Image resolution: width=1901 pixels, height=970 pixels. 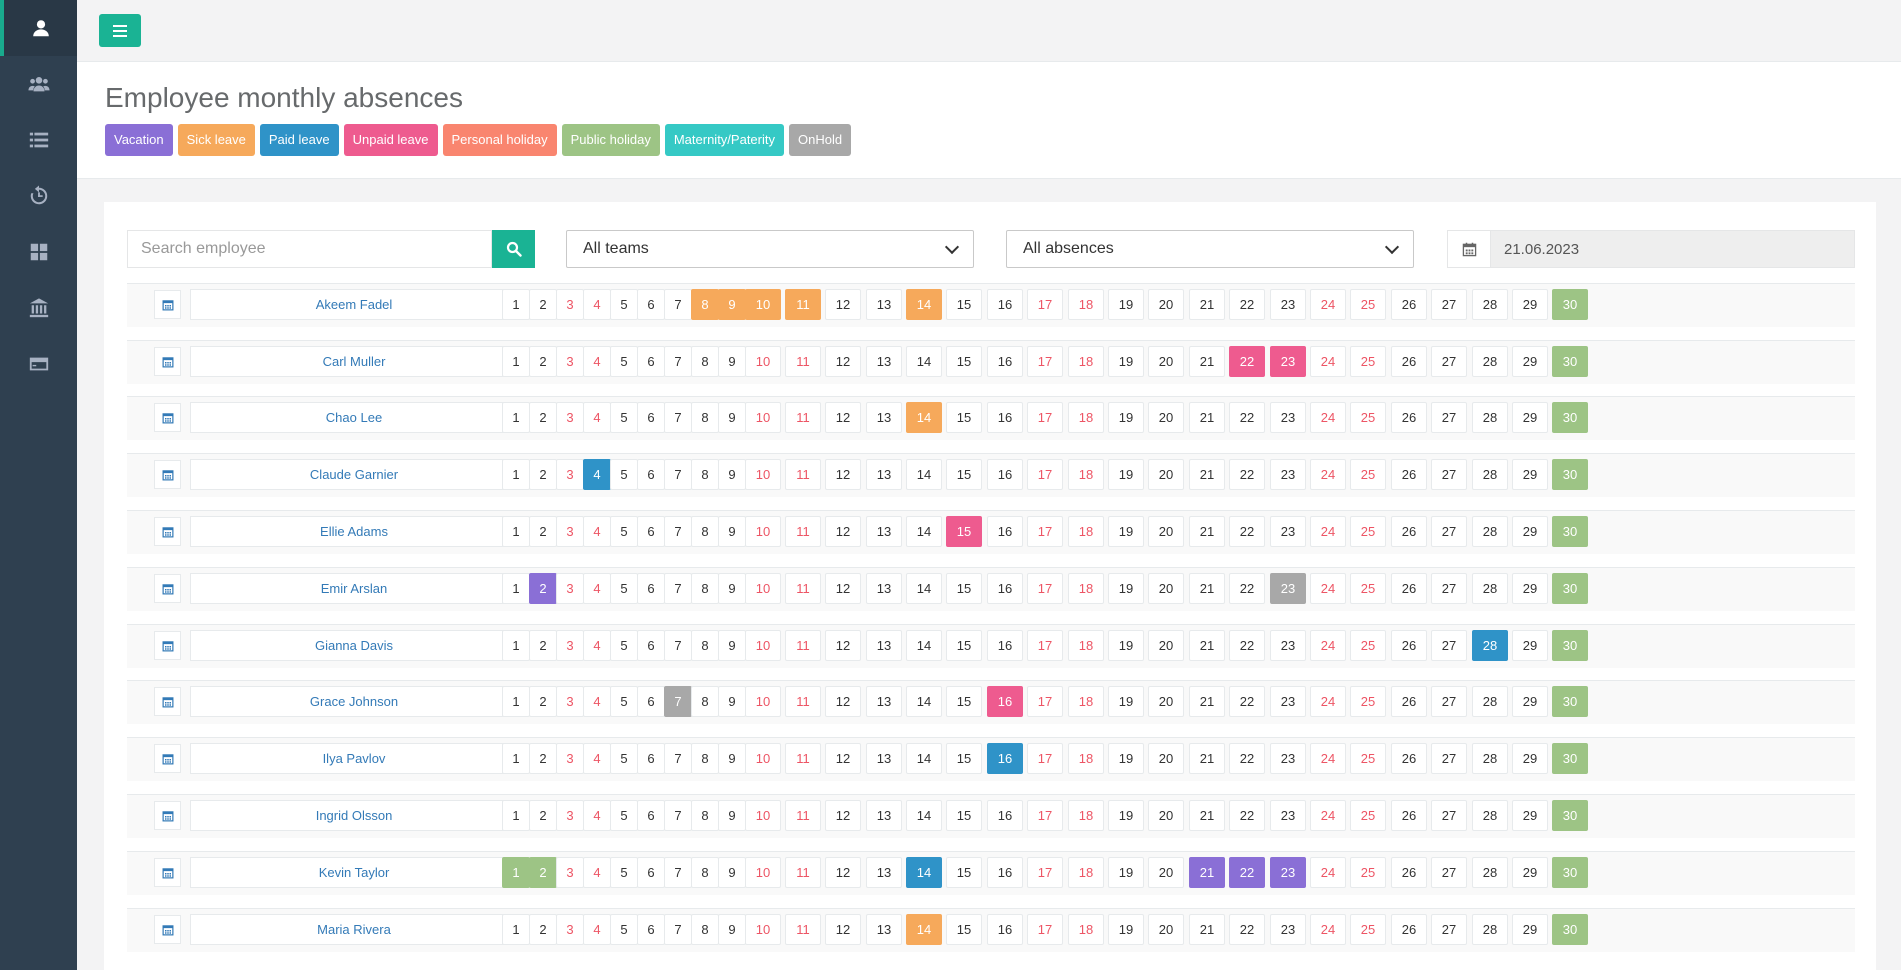 What do you see at coordinates (1651, 249) in the screenshot?
I see `date-picker: 21.06.2023` at bounding box center [1651, 249].